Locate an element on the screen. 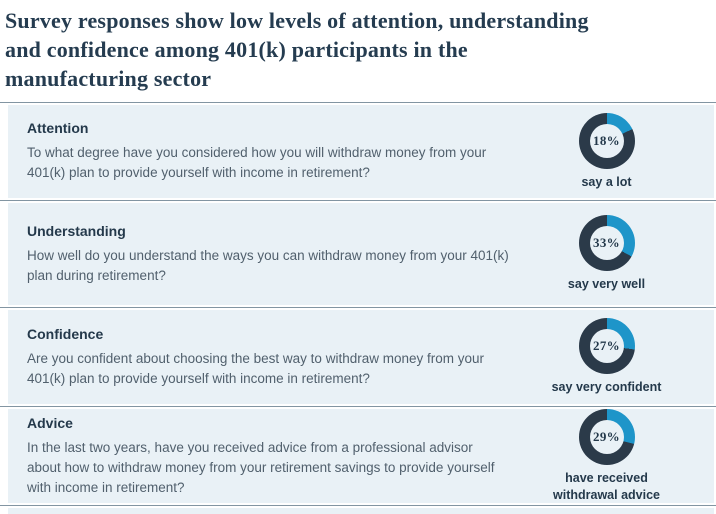 The width and height of the screenshot is (716, 514). donut-column: 33% say very well is located at coordinates (606, 253).